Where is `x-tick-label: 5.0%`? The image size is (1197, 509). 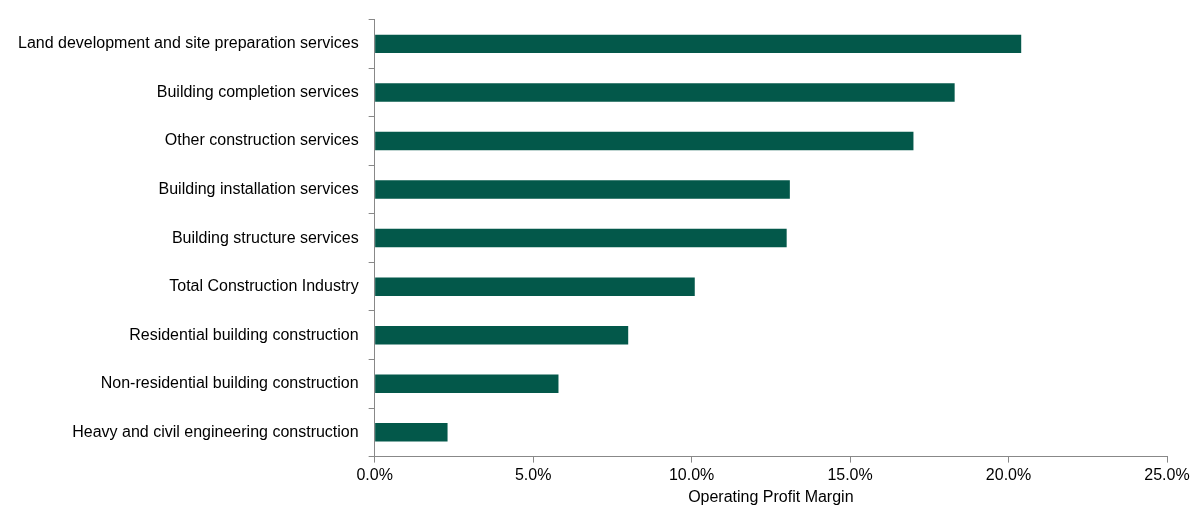 x-tick-label: 5.0% is located at coordinates (533, 474).